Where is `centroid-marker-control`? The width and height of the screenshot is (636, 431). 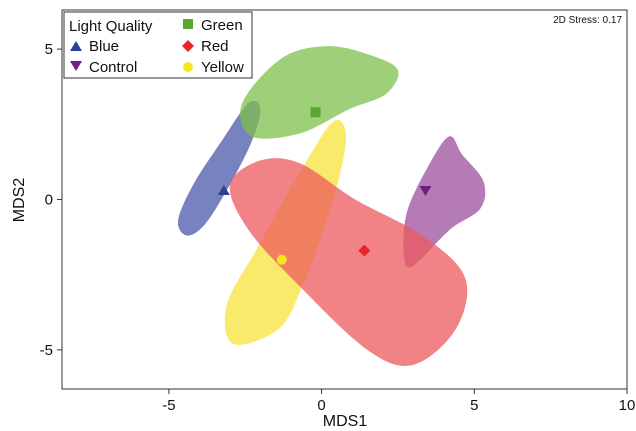 centroid-marker-control is located at coordinates (425, 190).